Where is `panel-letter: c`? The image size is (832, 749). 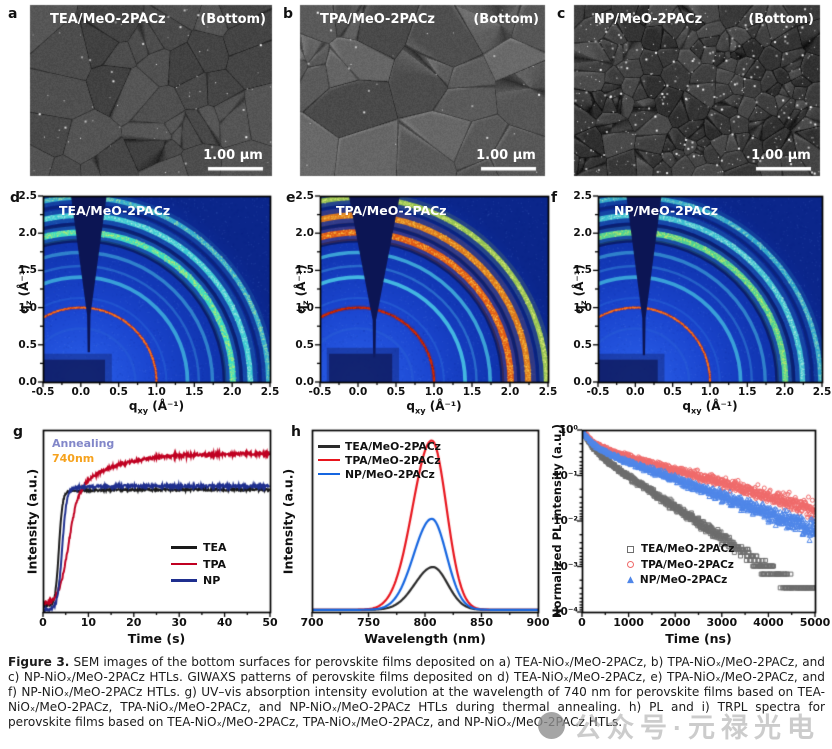
panel-letter: c is located at coordinates (561, 14).